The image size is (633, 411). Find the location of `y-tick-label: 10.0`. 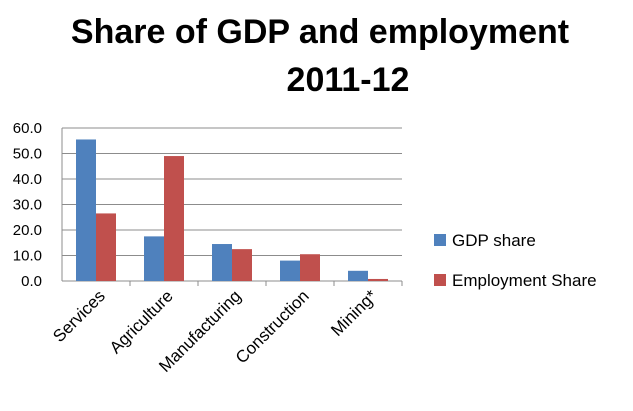

y-tick-label: 10.0 is located at coordinates (27, 256).